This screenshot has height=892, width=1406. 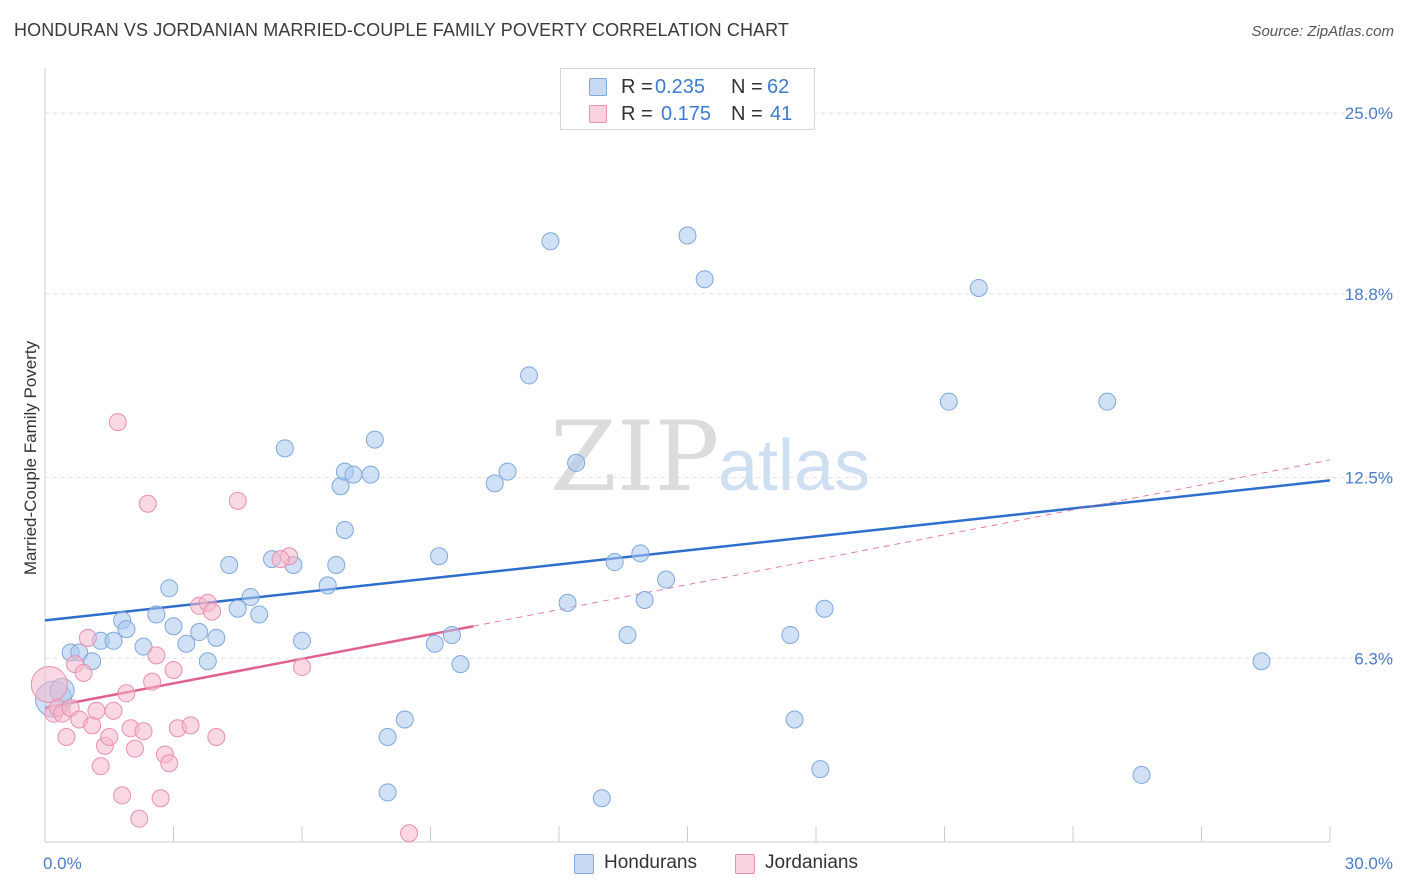 I want to click on watermark: ZIP atlas, so click(x=710, y=457).